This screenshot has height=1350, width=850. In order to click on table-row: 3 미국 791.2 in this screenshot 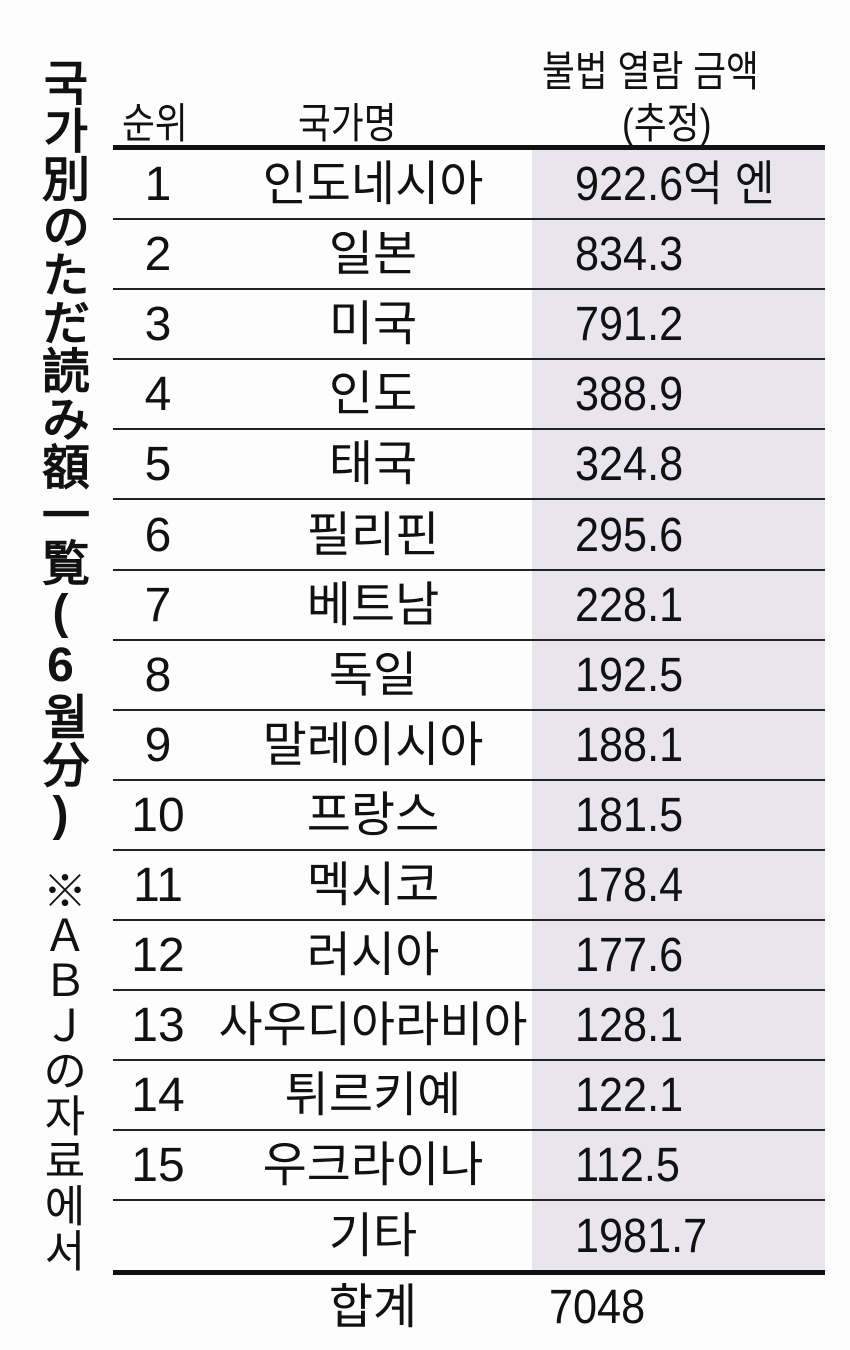, I will do `click(469, 325)`.